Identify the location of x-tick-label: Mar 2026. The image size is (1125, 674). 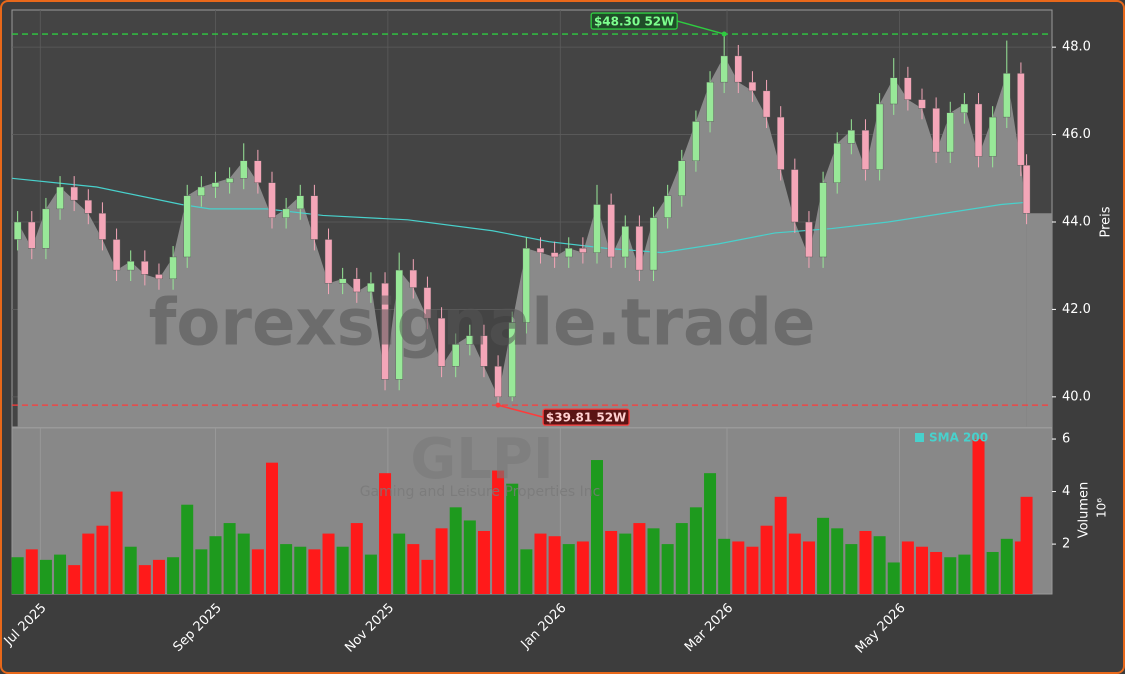
(709, 628).